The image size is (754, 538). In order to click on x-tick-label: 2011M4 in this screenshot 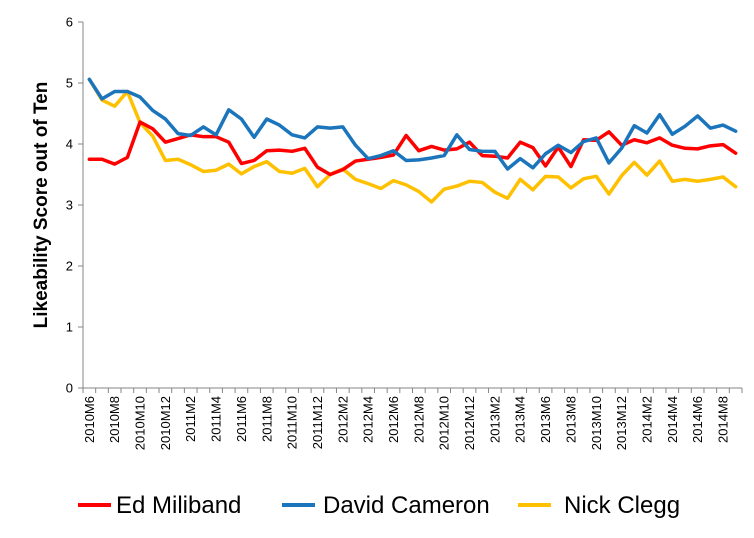, I will do `click(216, 419)`.